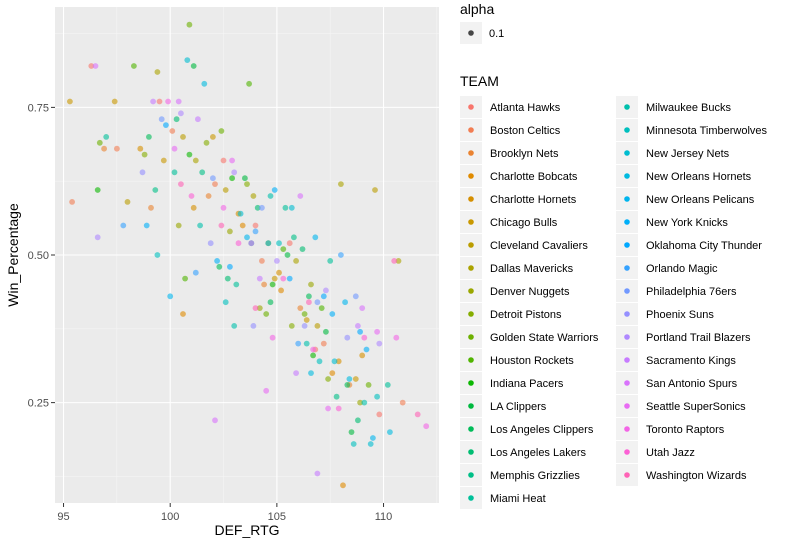 The width and height of the screenshot is (788, 545). What do you see at coordinates (538, 453) in the screenshot?
I see `legend-team-label: Los Angeles Lakers` at bounding box center [538, 453].